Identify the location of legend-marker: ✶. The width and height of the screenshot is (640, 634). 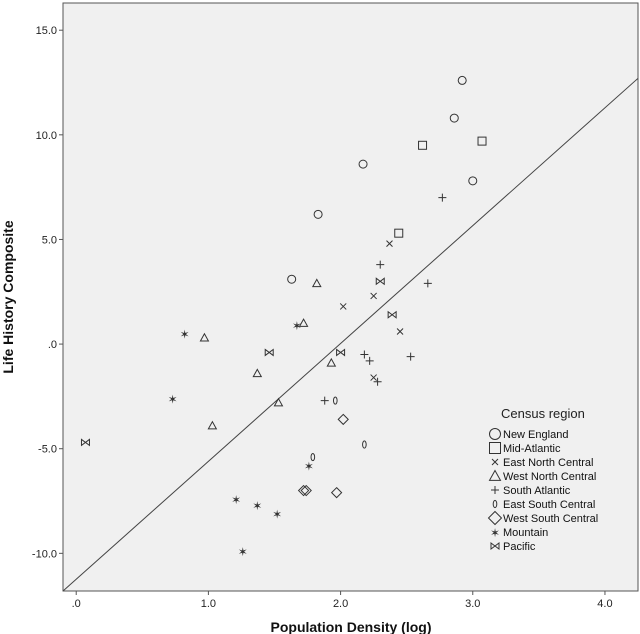
(495, 533).